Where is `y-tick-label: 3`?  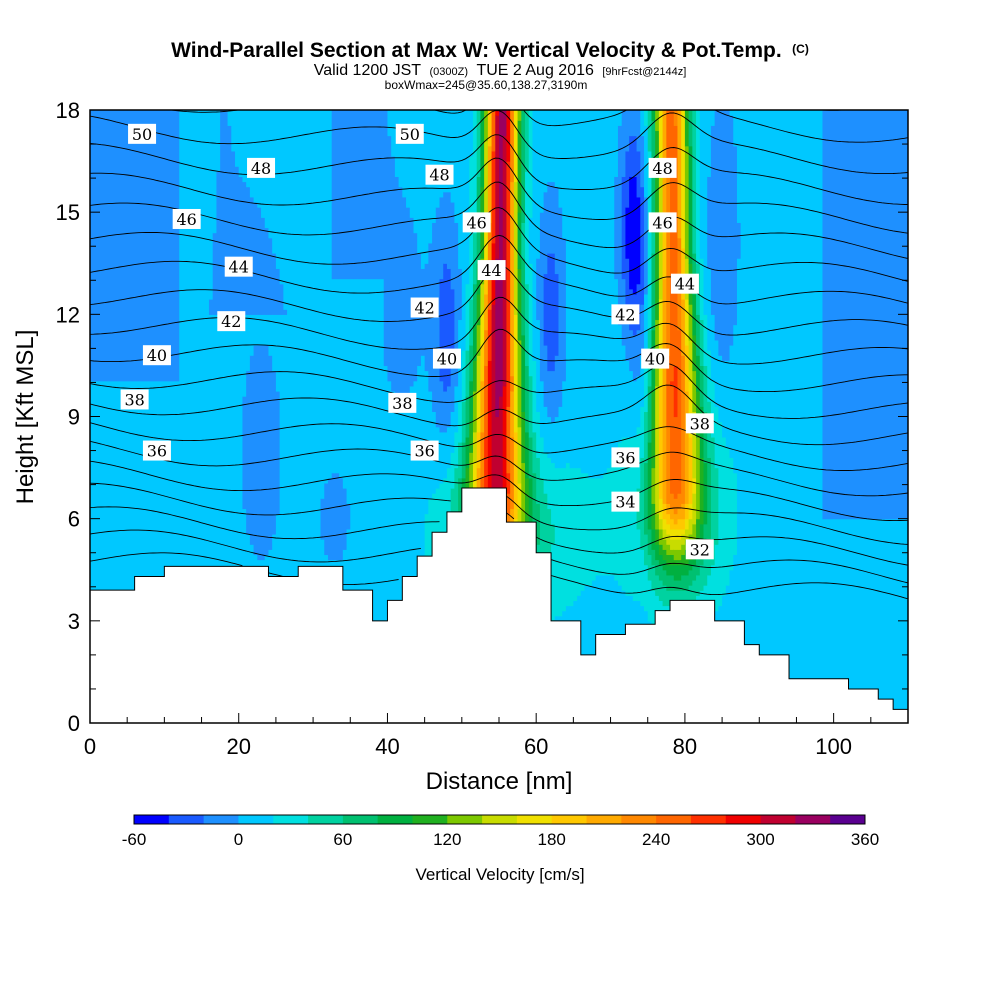
y-tick-label: 3 is located at coordinates (74, 621).